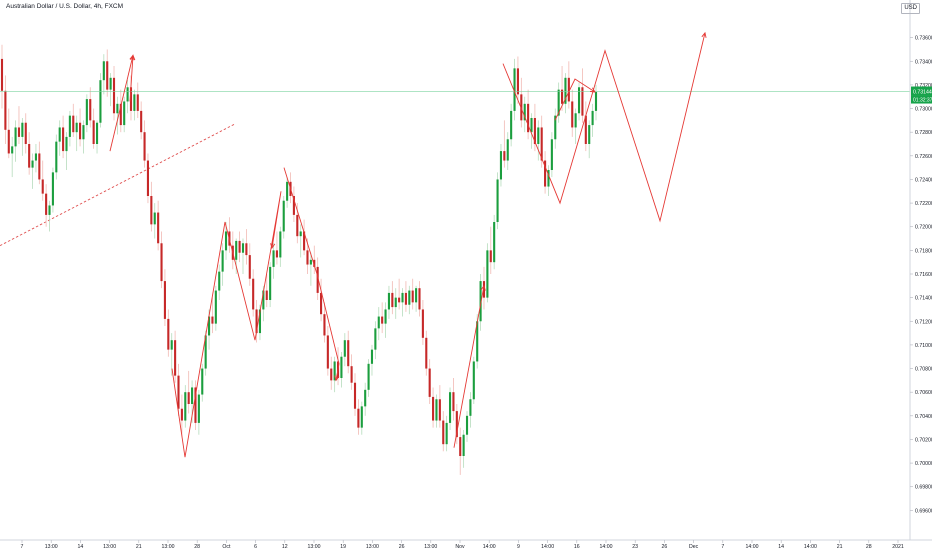 The width and height of the screenshot is (932, 555). I want to click on y-tick-label: 0.71800, so click(923, 251).